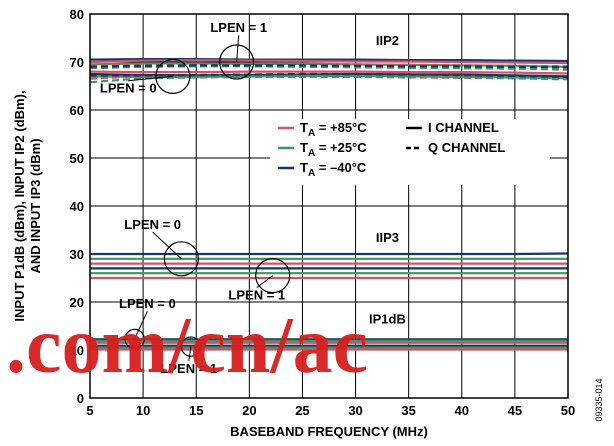 This screenshot has height=446, width=614. Describe the element at coordinates (387, 237) in the screenshot. I see `group-label-iip3: IIP3` at that location.